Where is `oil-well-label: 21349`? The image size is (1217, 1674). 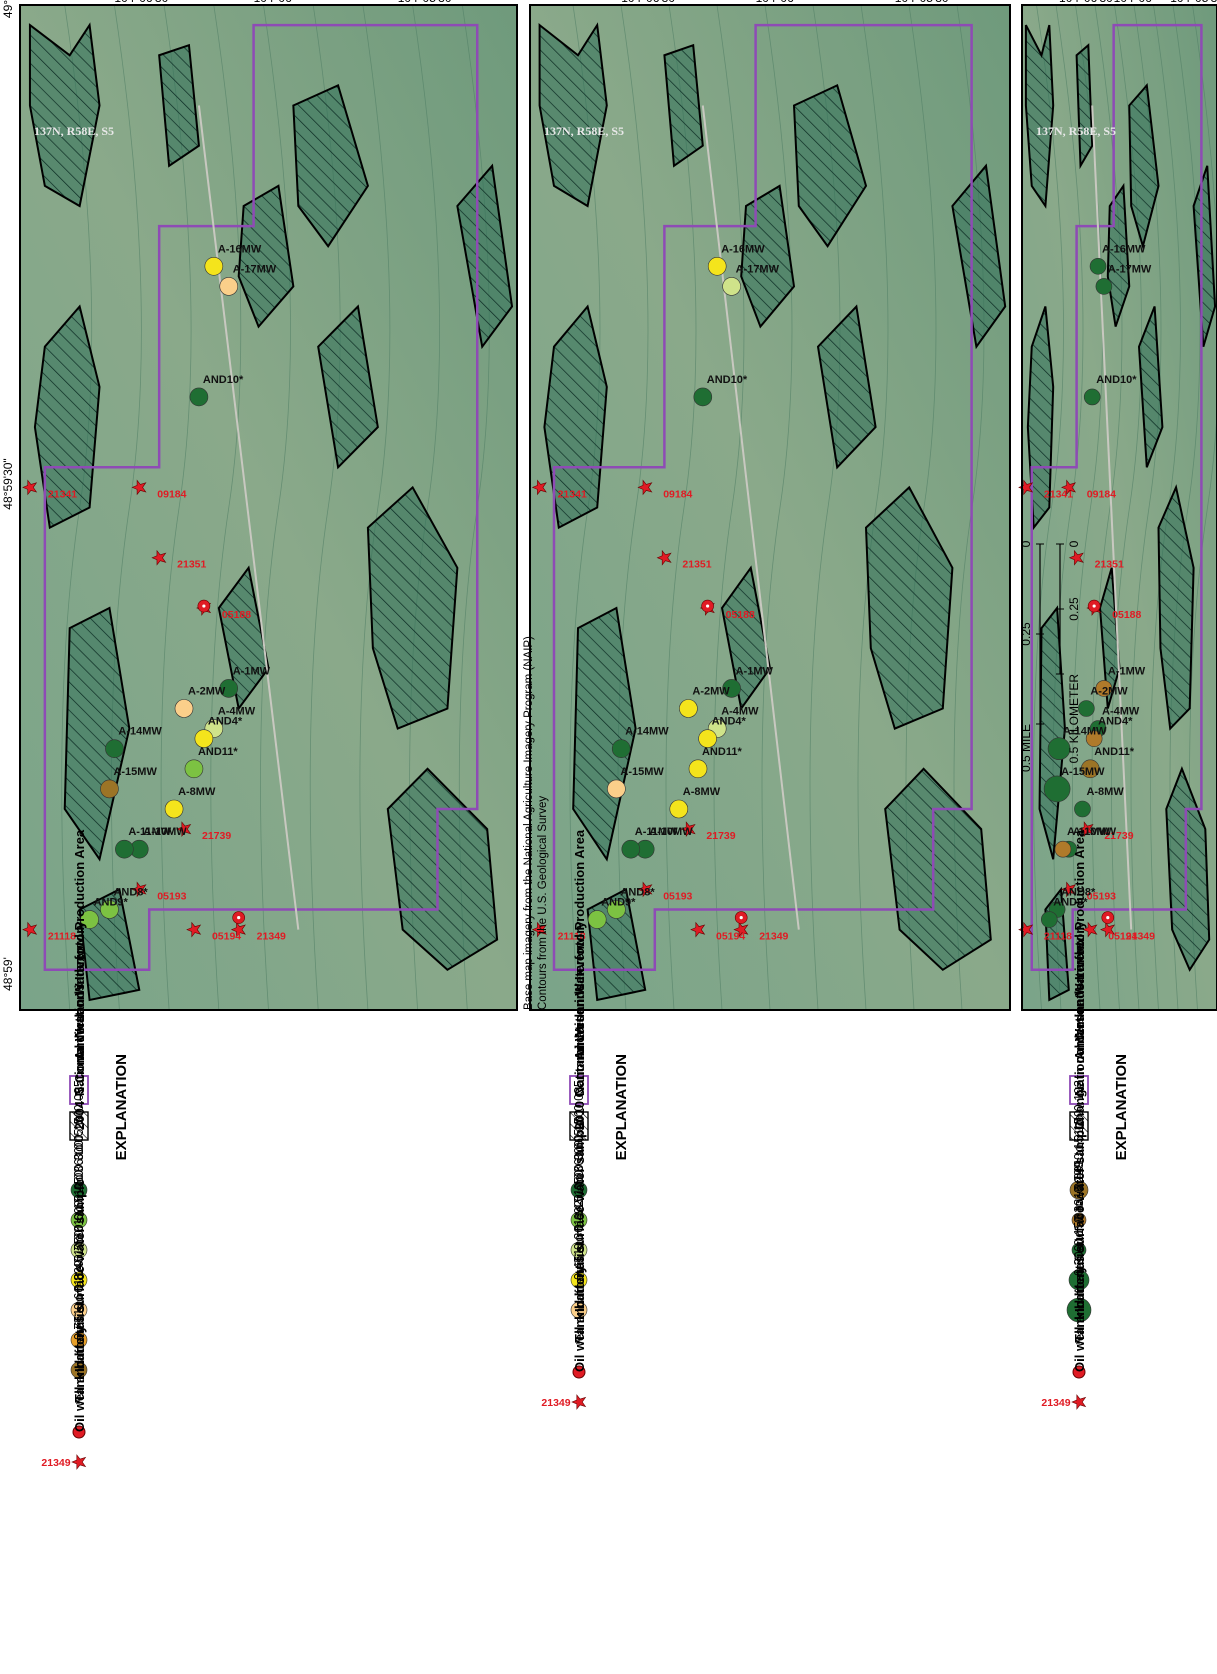 oil-well-label: 21349 is located at coordinates (271, 937).